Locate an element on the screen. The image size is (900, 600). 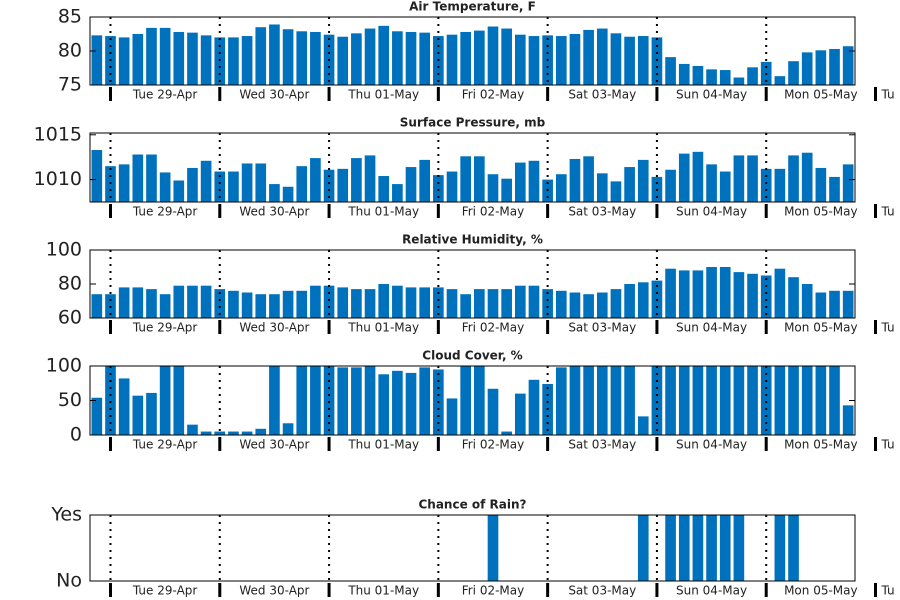
panel-title: Surface Pressure, mb is located at coordinates (473, 123).